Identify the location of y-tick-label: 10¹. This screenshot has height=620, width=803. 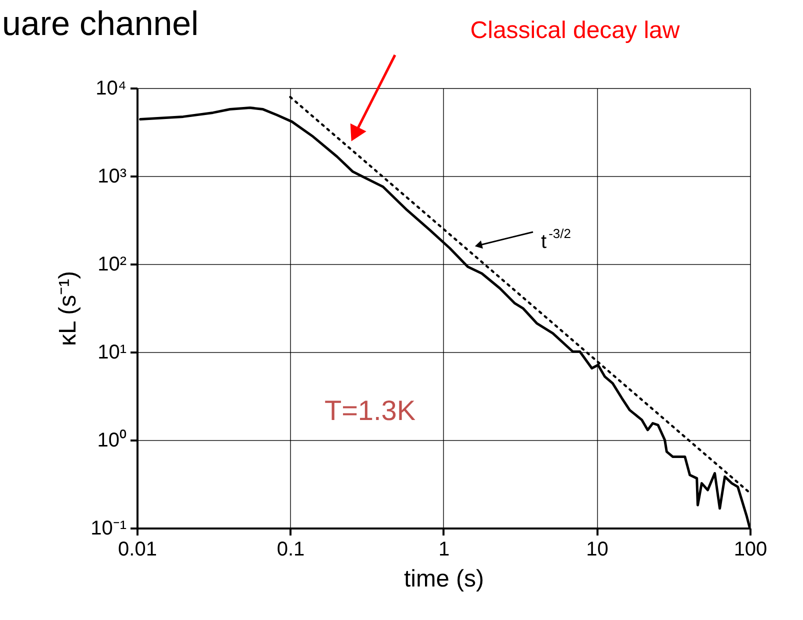
(112, 353).